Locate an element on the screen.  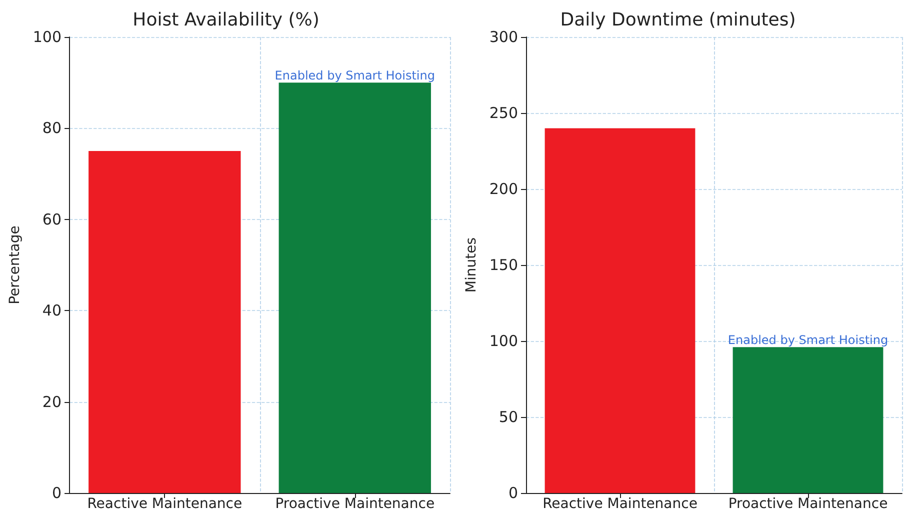
y-tick-label: 300 is located at coordinates (503, 37).